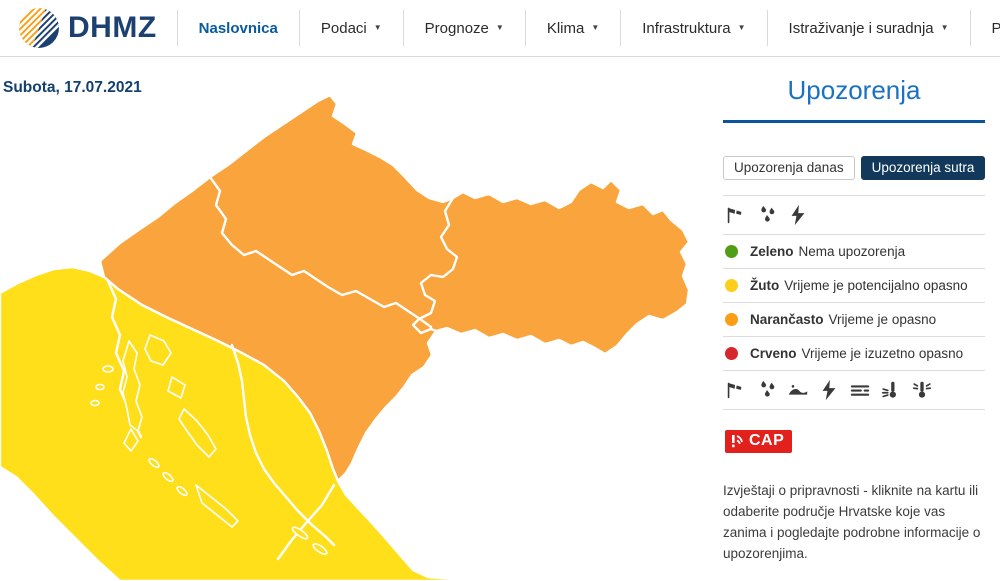  Describe the element at coordinates (882, 353) in the screenshot. I see `legend-desc: Vrijeme je izuzetno opasno` at that location.